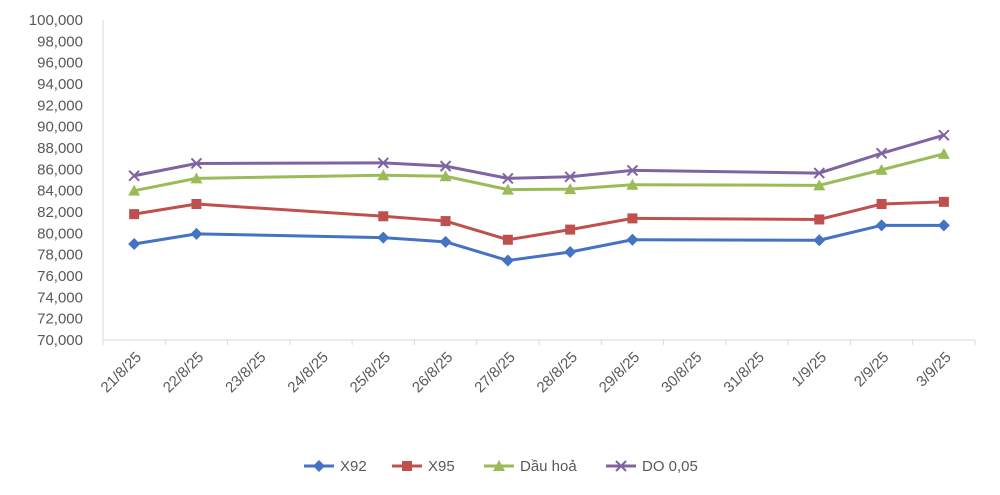 The width and height of the screenshot is (1000, 495). I want to click on legend: X92 X95 Dầu hoả DO 0,05, so click(501, 466).